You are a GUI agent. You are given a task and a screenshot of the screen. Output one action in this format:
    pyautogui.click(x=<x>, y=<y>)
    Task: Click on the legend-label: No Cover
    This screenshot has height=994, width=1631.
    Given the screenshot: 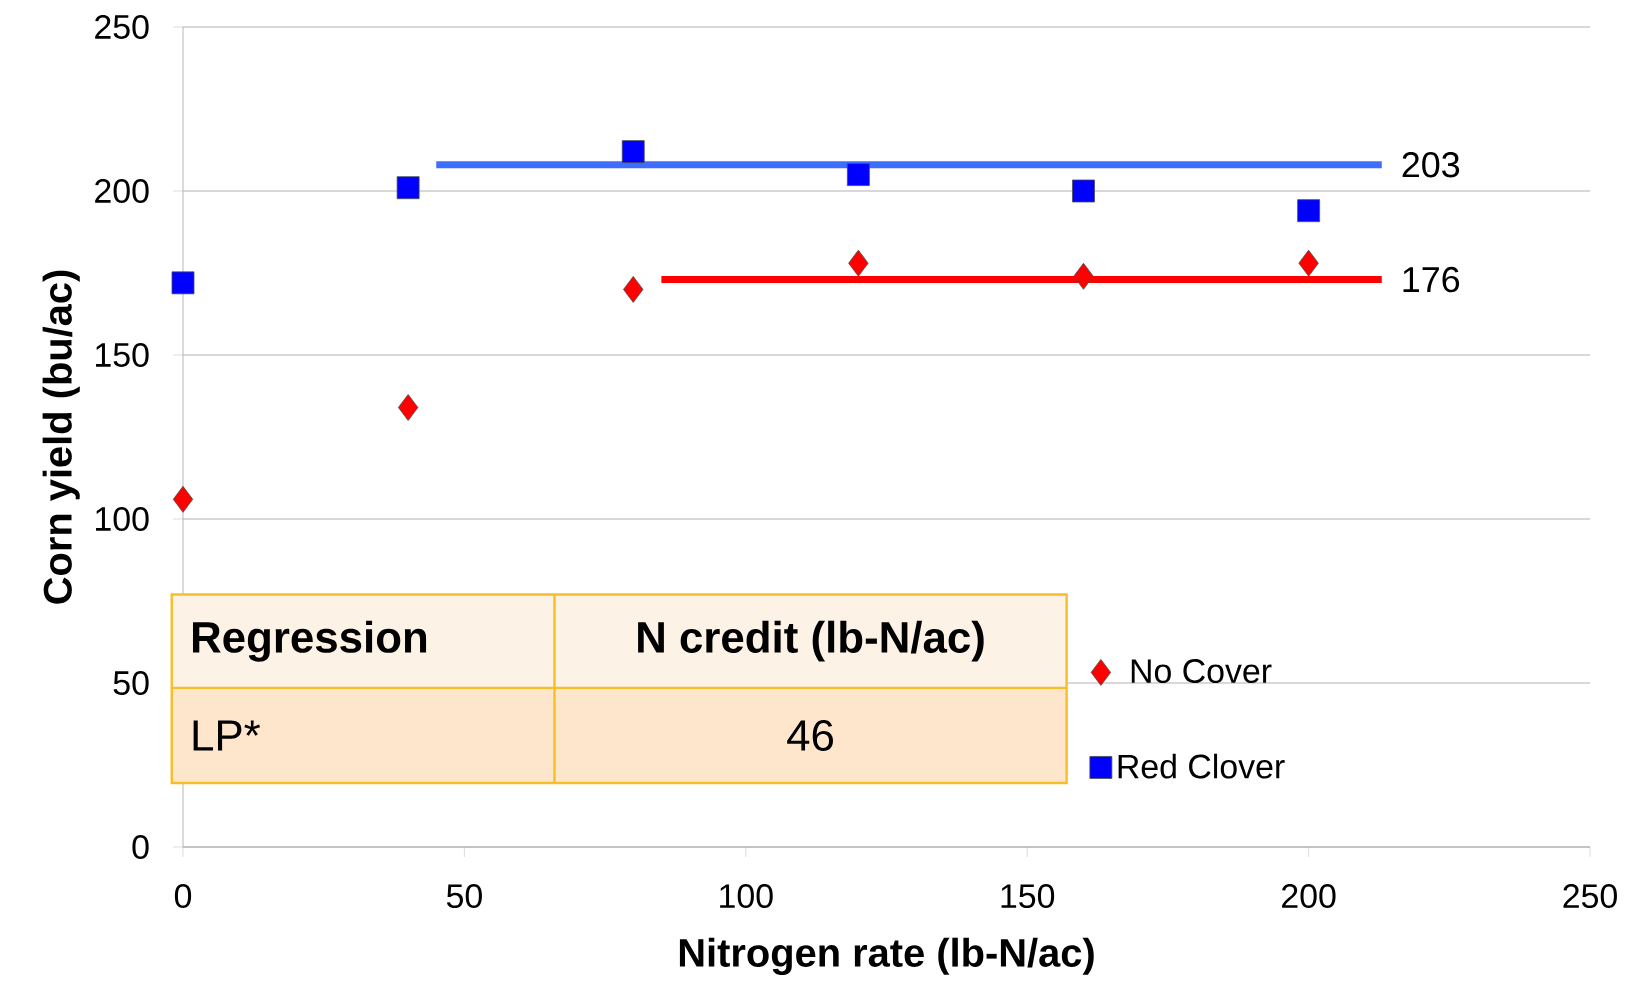 What is the action you would take?
    pyautogui.click(x=1201, y=671)
    